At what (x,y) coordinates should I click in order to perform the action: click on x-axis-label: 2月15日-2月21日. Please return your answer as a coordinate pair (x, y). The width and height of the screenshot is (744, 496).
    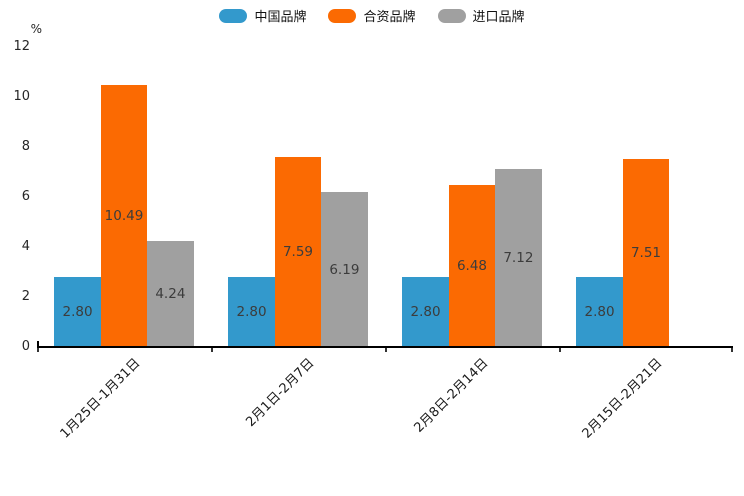
    Looking at the image, I should click on (622, 398).